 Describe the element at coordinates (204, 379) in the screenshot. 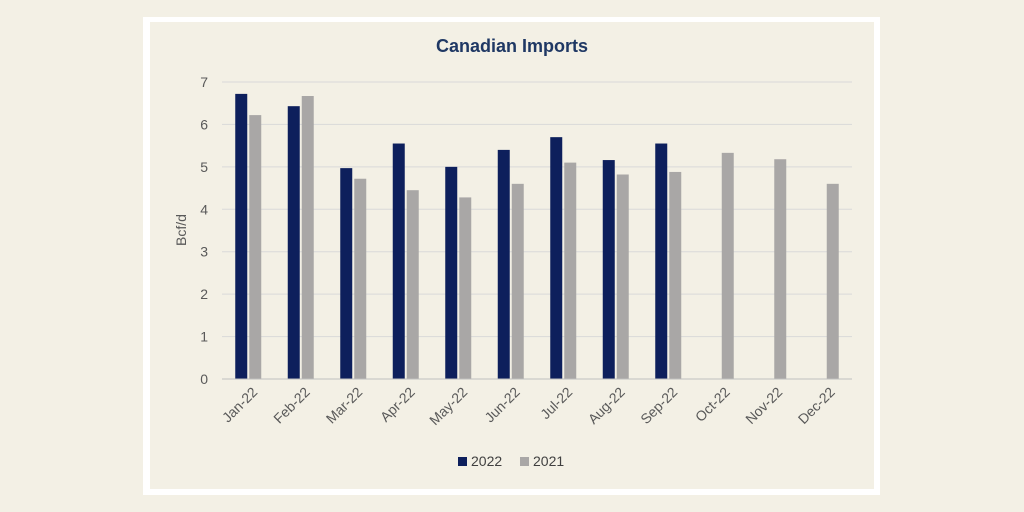

I see `y-tick-label: 0` at that location.